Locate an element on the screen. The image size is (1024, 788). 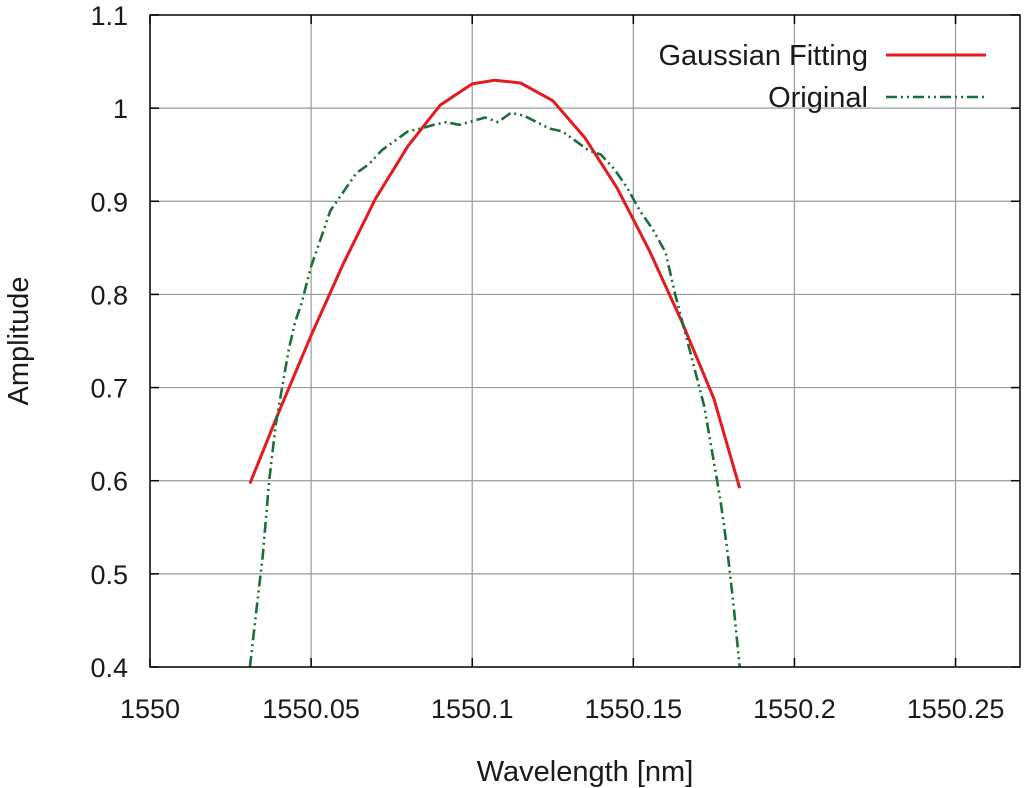
y-tick-label: 0.8 is located at coordinates (109, 295).